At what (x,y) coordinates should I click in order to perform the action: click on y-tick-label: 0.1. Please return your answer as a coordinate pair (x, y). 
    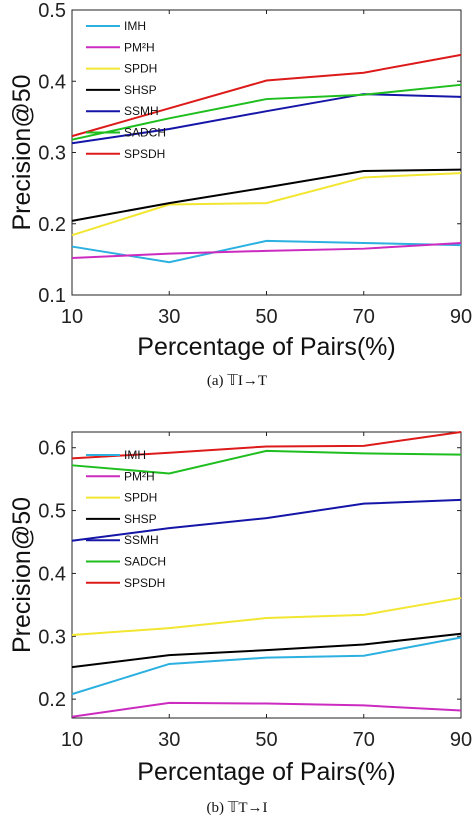
    Looking at the image, I should click on (52, 296).